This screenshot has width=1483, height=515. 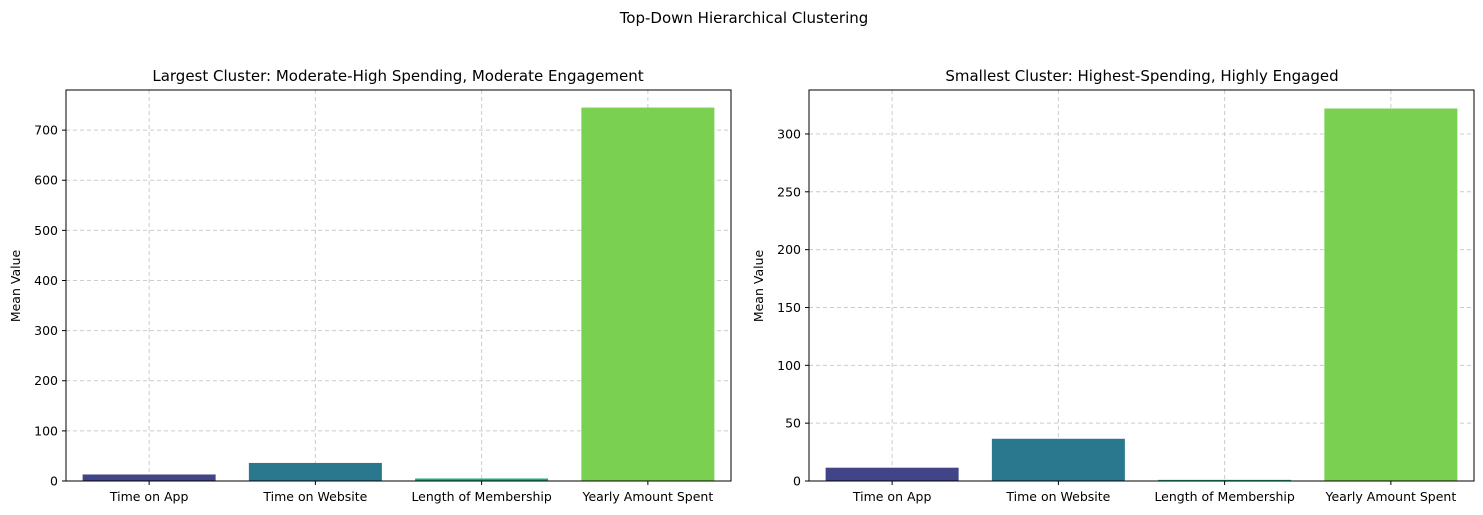 What do you see at coordinates (46, 180) in the screenshot?
I see `y-tick-label: 600` at bounding box center [46, 180].